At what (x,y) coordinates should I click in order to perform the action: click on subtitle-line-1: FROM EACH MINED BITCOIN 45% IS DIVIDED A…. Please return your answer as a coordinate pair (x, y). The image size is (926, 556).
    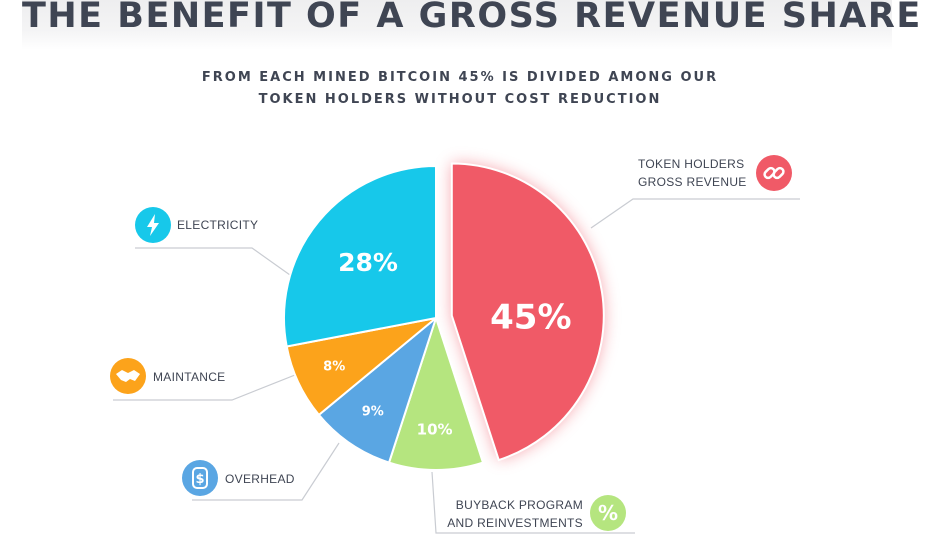
    Looking at the image, I should click on (460, 77).